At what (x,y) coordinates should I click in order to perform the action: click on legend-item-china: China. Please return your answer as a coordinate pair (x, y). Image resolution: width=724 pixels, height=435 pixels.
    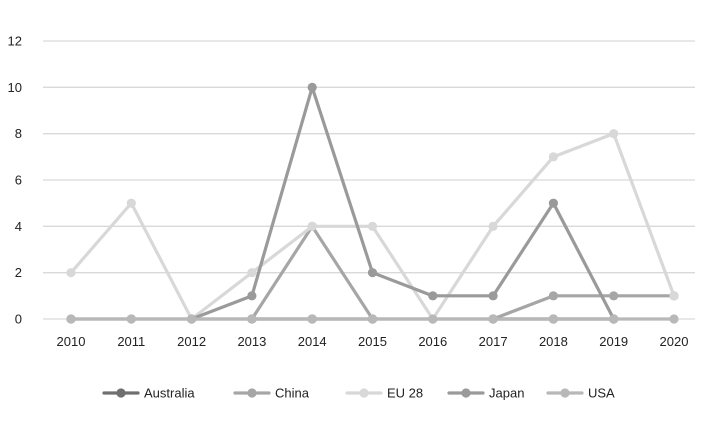
    Looking at the image, I should click on (271, 393).